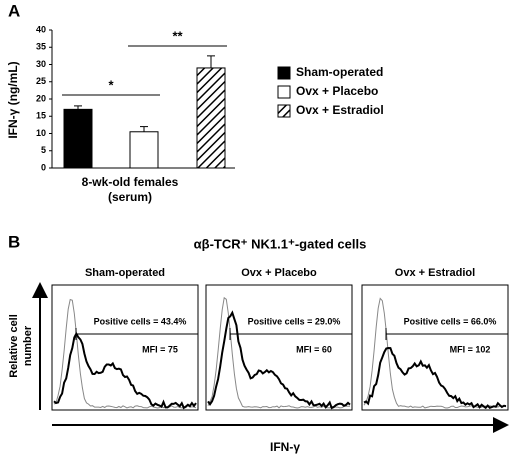  What do you see at coordinates (280, 243) in the screenshot?
I see `panel-title: αβ-TCR⁺ NK1.1⁺-gated cells` at bounding box center [280, 243].